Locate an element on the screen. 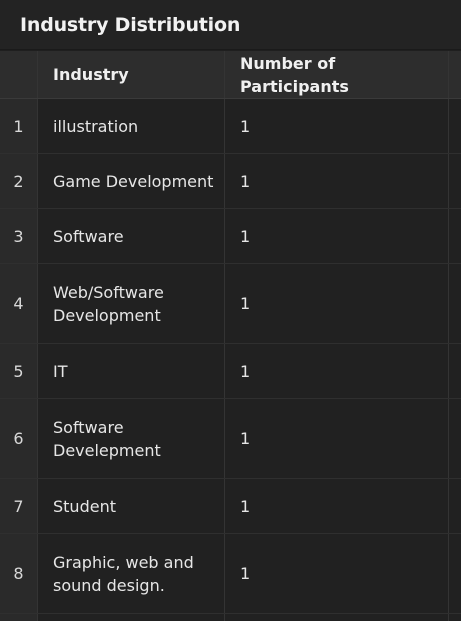  industry-cell: Software Develepment is located at coordinates (131, 438).